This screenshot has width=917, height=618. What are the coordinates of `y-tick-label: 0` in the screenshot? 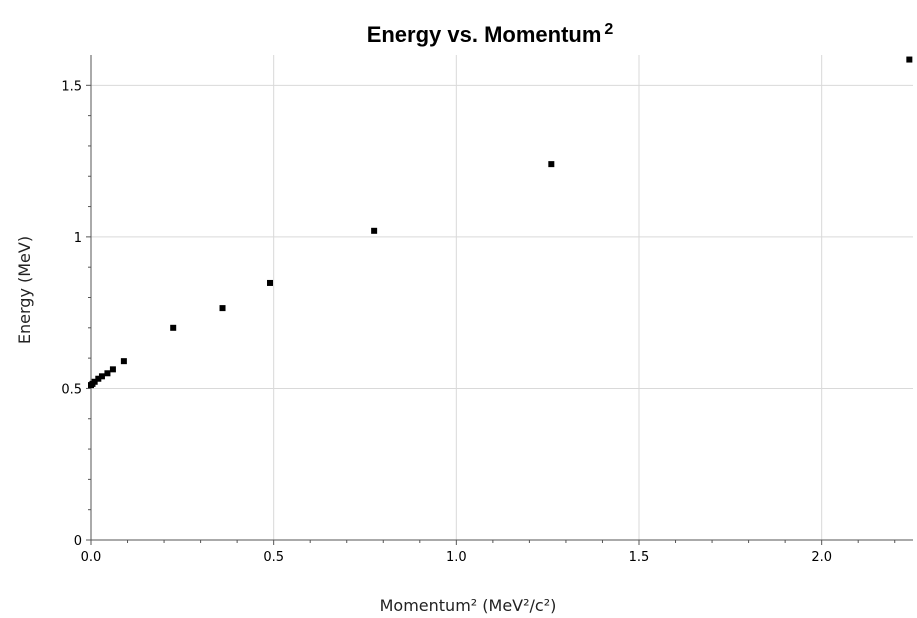 It's located at (78, 541).